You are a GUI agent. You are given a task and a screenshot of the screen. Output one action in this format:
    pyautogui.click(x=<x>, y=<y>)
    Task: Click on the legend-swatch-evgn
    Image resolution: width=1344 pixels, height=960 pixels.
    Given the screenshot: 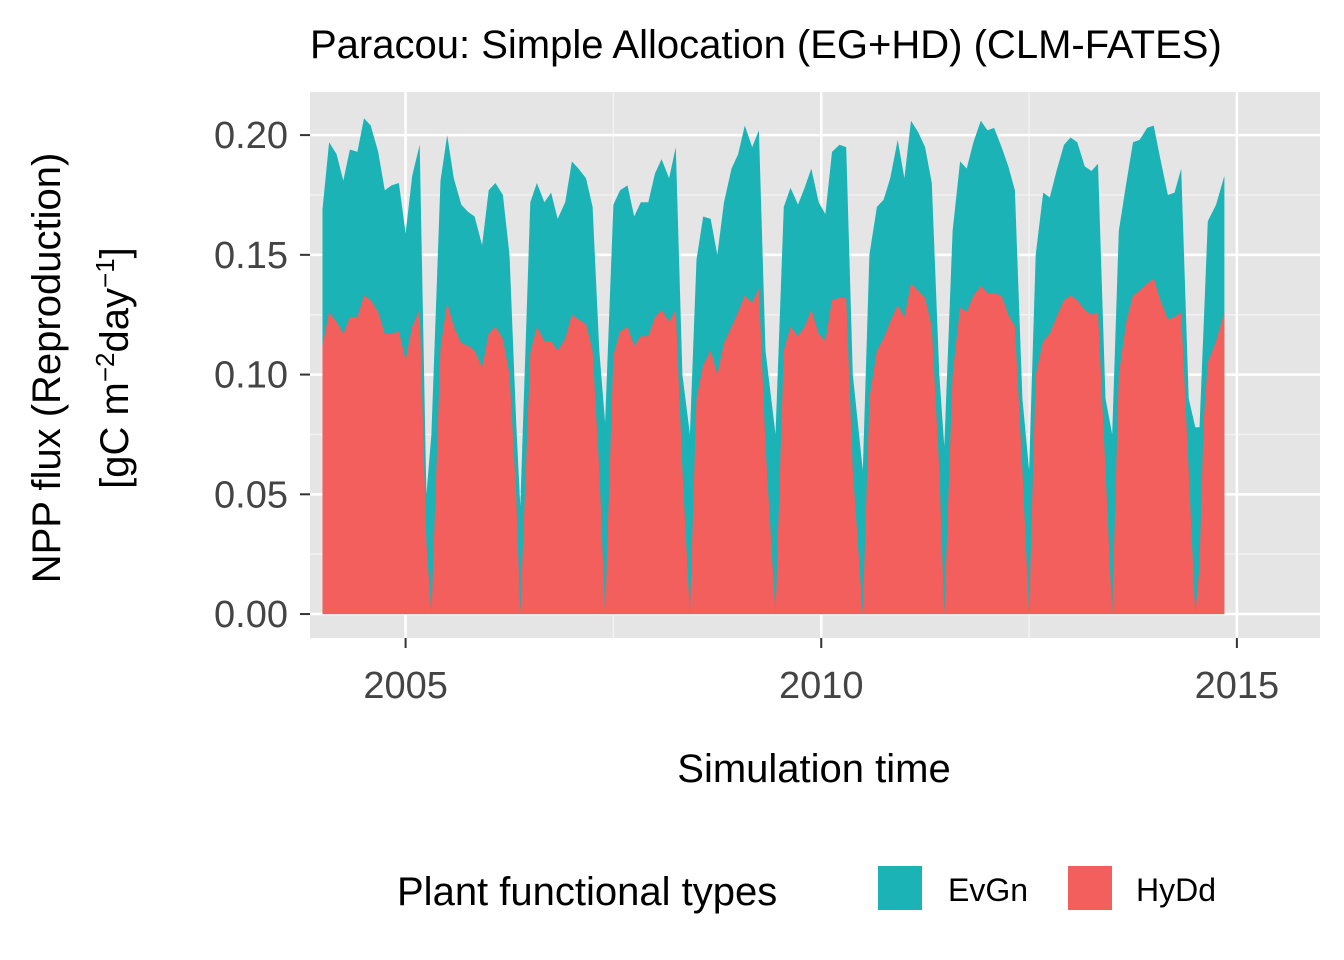 What is the action you would take?
    pyautogui.click(x=900, y=888)
    